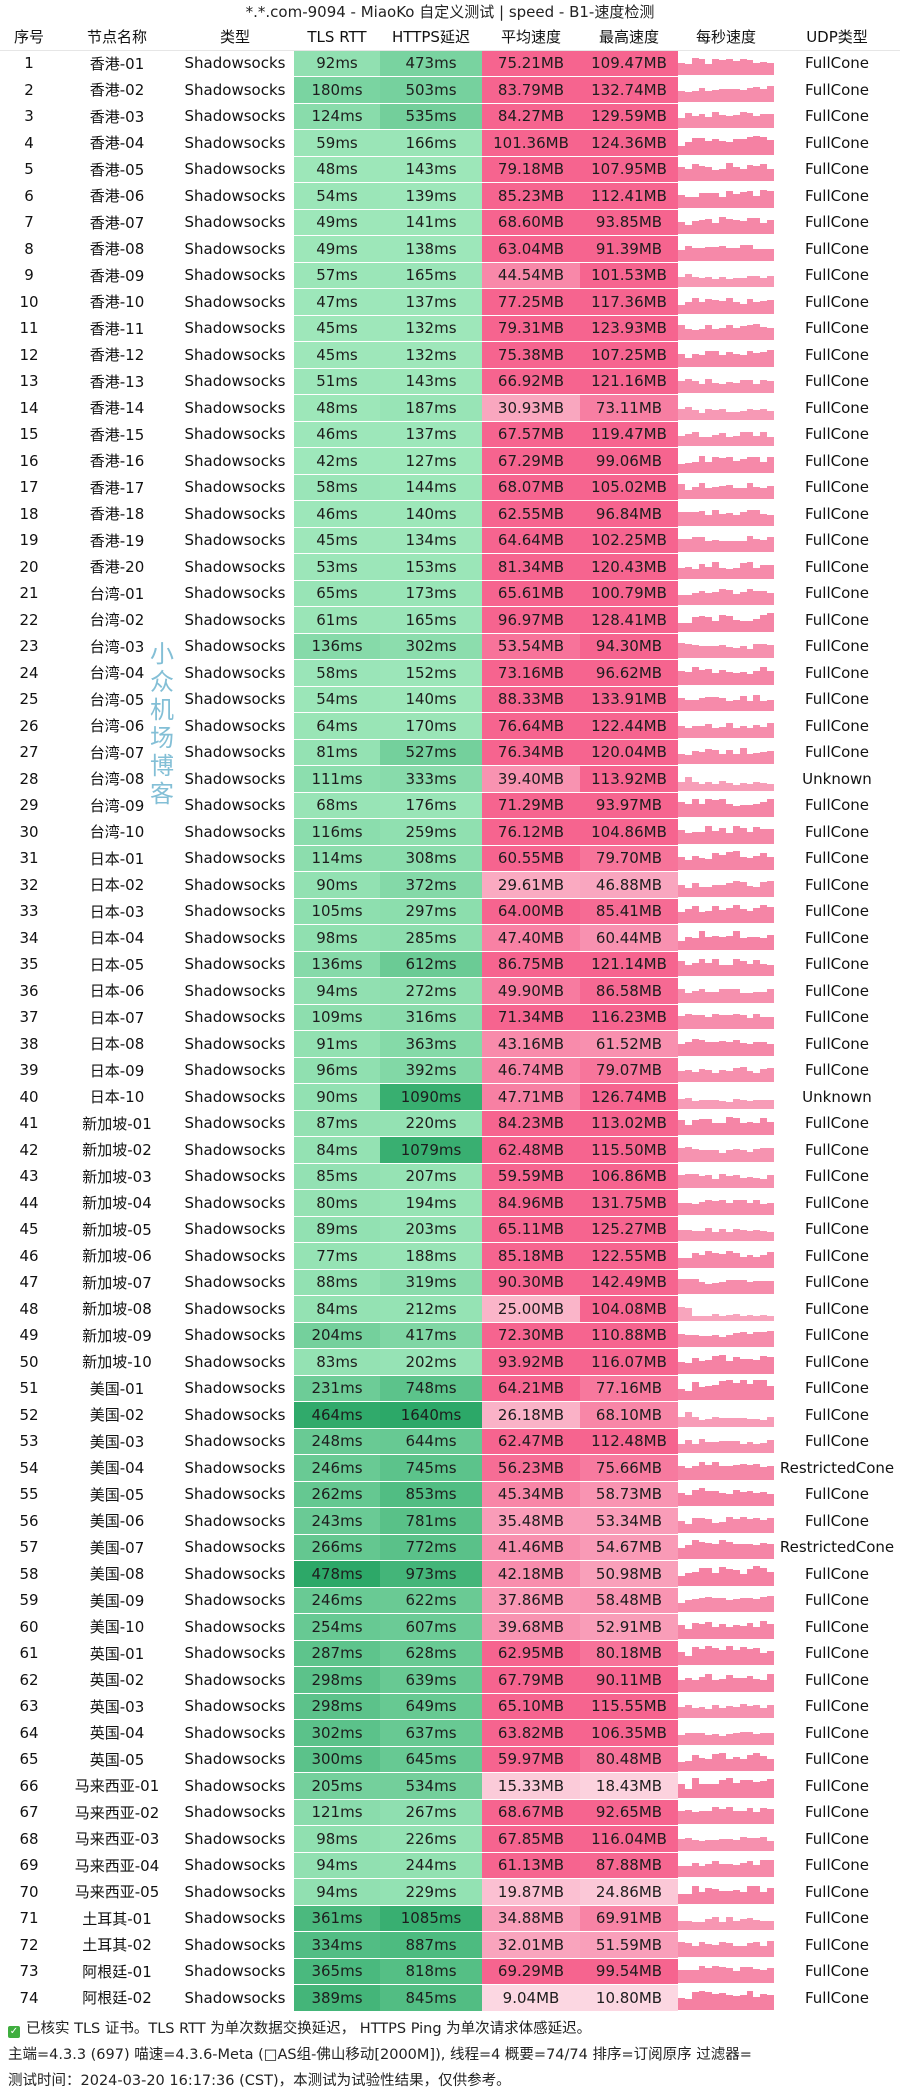  What do you see at coordinates (29, 1282) in the screenshot?
I see `row-index: 47` at bounding box center [29, 1282].